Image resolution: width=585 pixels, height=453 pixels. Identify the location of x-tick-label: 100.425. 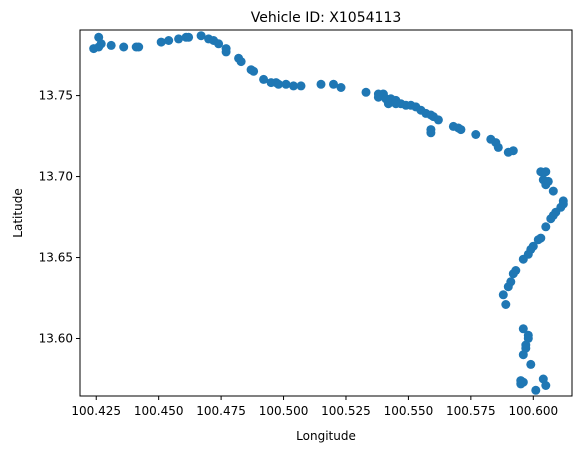
(96, 411).